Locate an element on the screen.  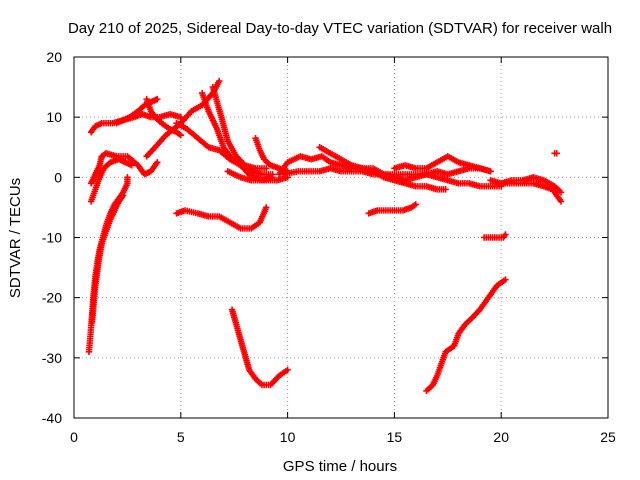
x-tick-label: 25 is located at coordinates (608, 437).